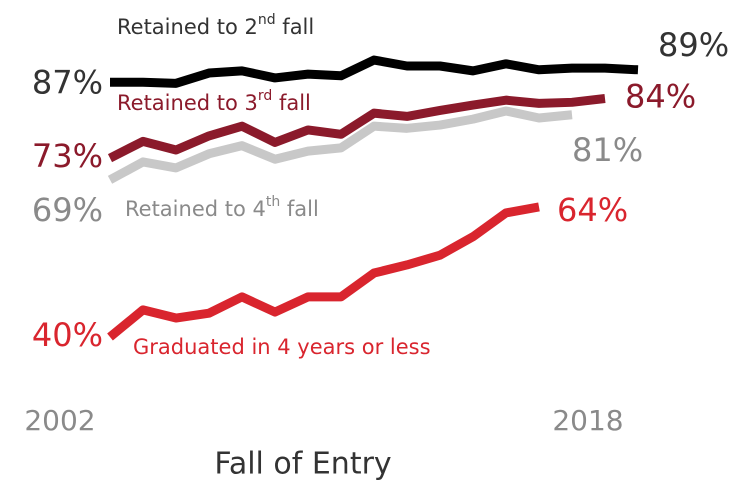 This screenshot has width=749, height=482. What do you see at coordinates (215, 25) in the screenshot?
I see `series-label: Retained to 2nd fall` at bounding box center [215, 25].